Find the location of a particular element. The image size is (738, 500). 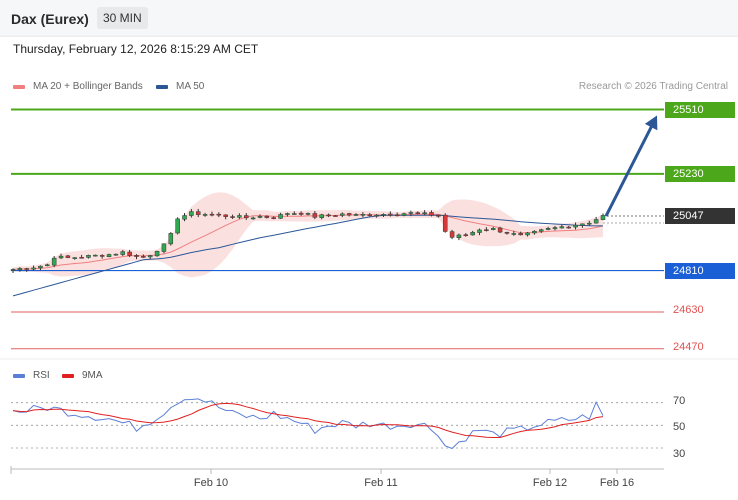

legend-9ma: 9MA is located at coordinates (82, 375).